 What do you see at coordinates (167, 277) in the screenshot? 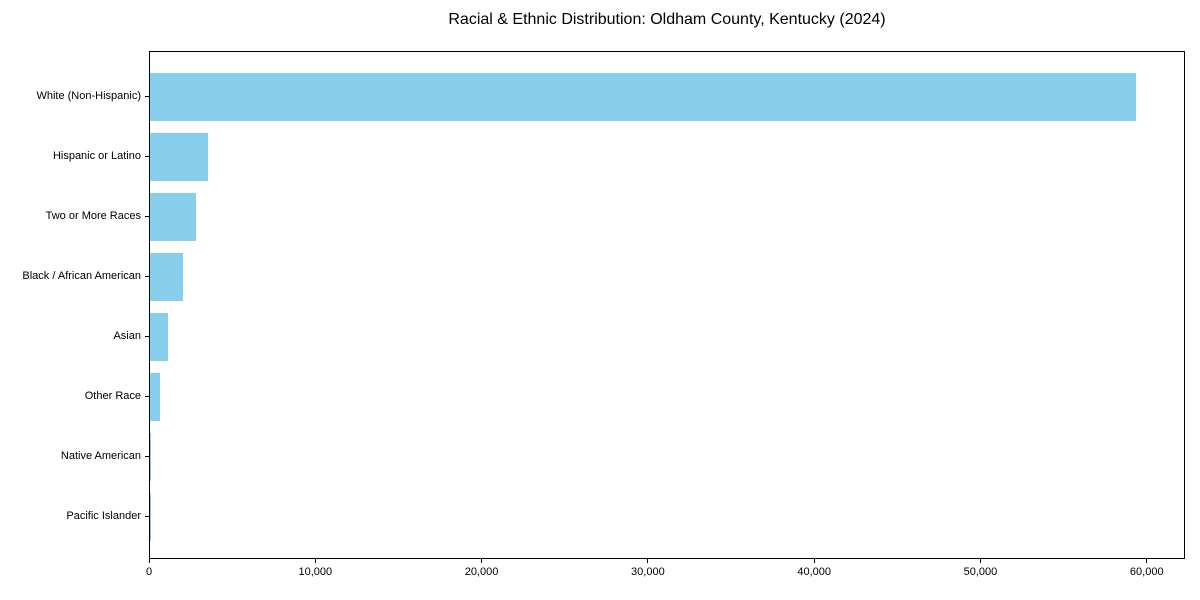
I see `bar-black-african-american` at bounding box center [167, 277].